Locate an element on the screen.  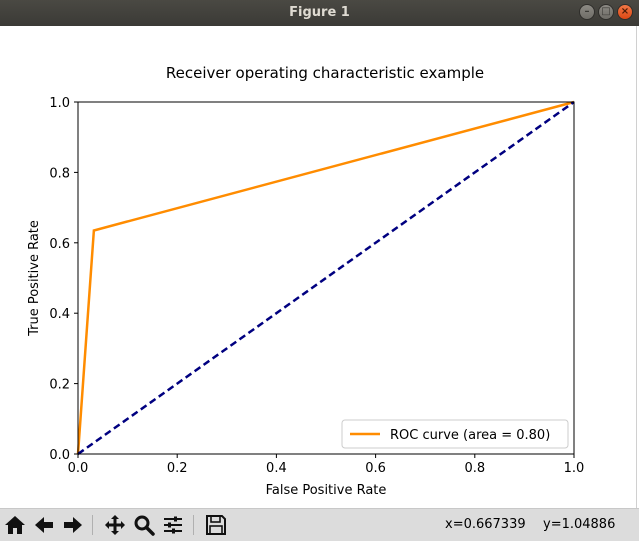
subplots-button is located at coordinates (173, 525).